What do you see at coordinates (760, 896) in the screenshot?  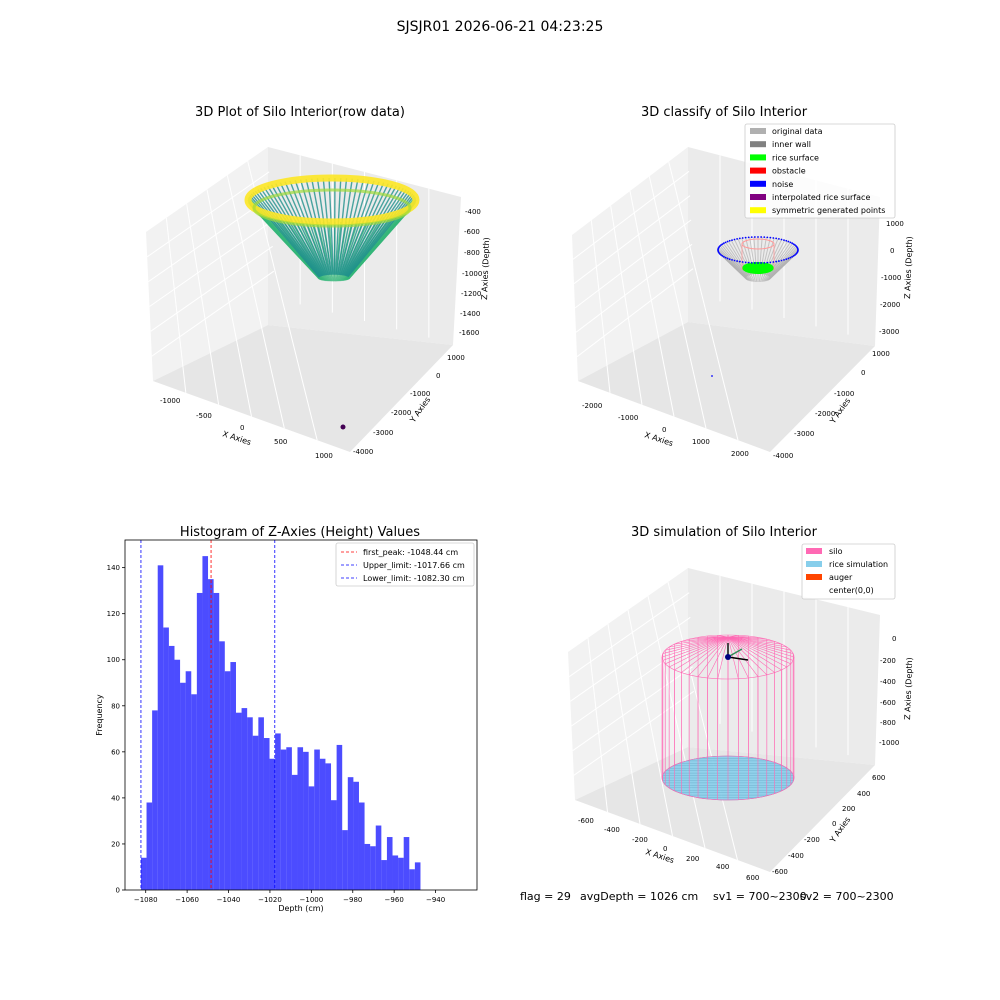 I see `sv1-text: sv1 = 700~2300` at bounding box center [760, 896].